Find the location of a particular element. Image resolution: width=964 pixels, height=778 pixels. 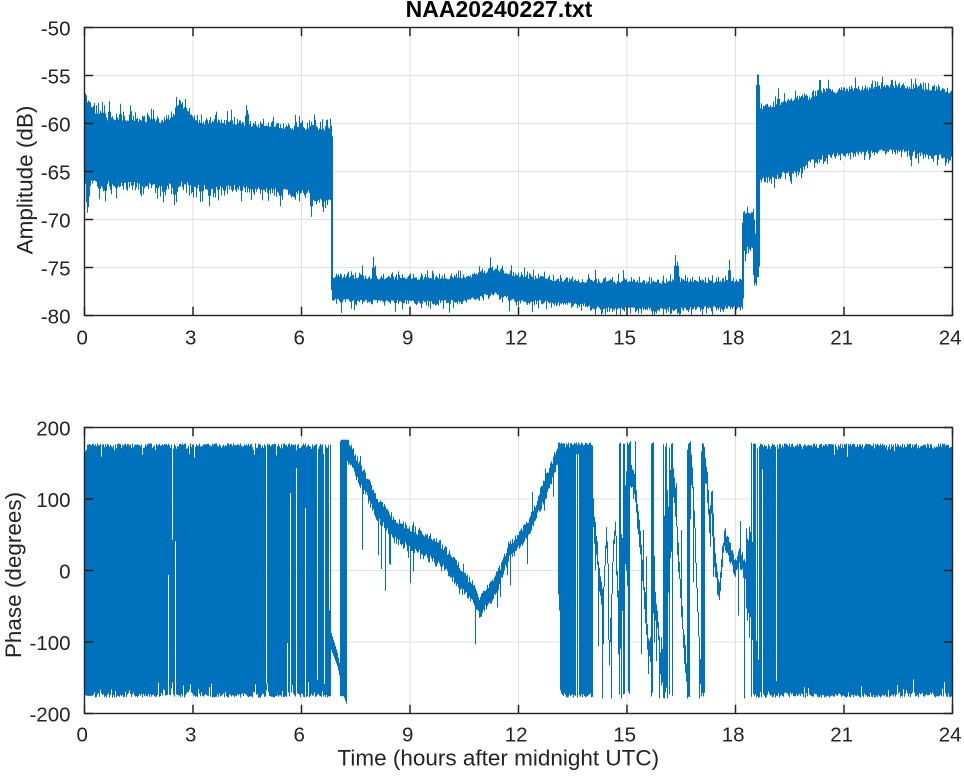

svg-text: 200 is located at coordinates (53, 429).